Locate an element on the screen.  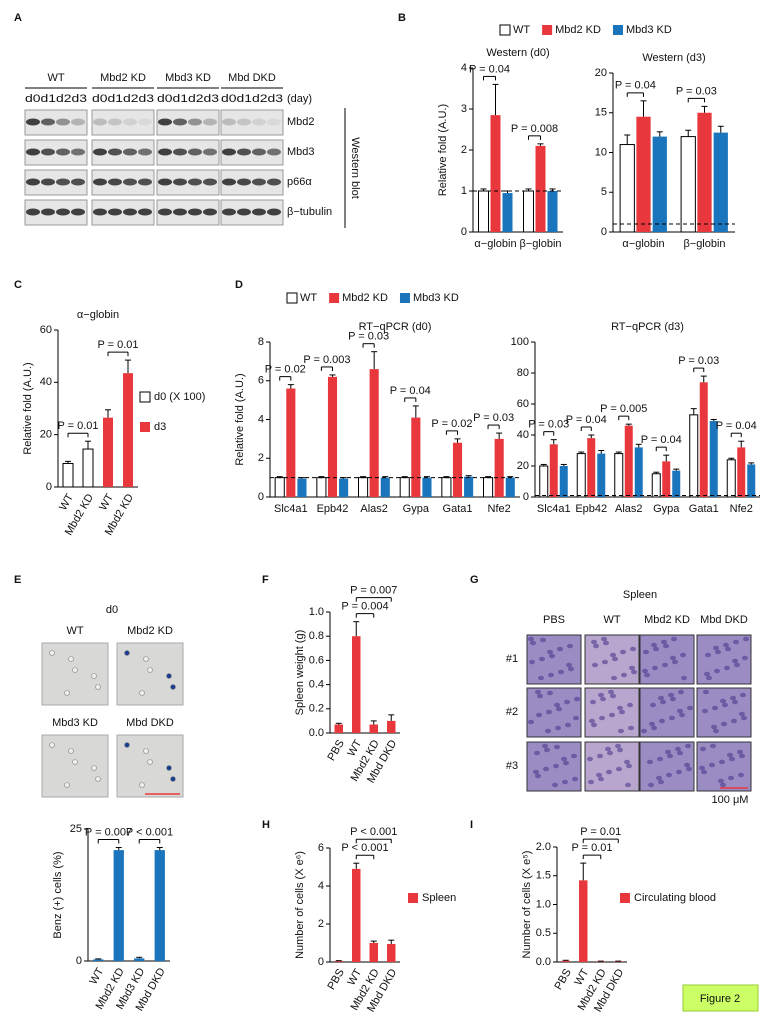
blot-days: d0d1d2d3 is located at coordinates (252, 99).